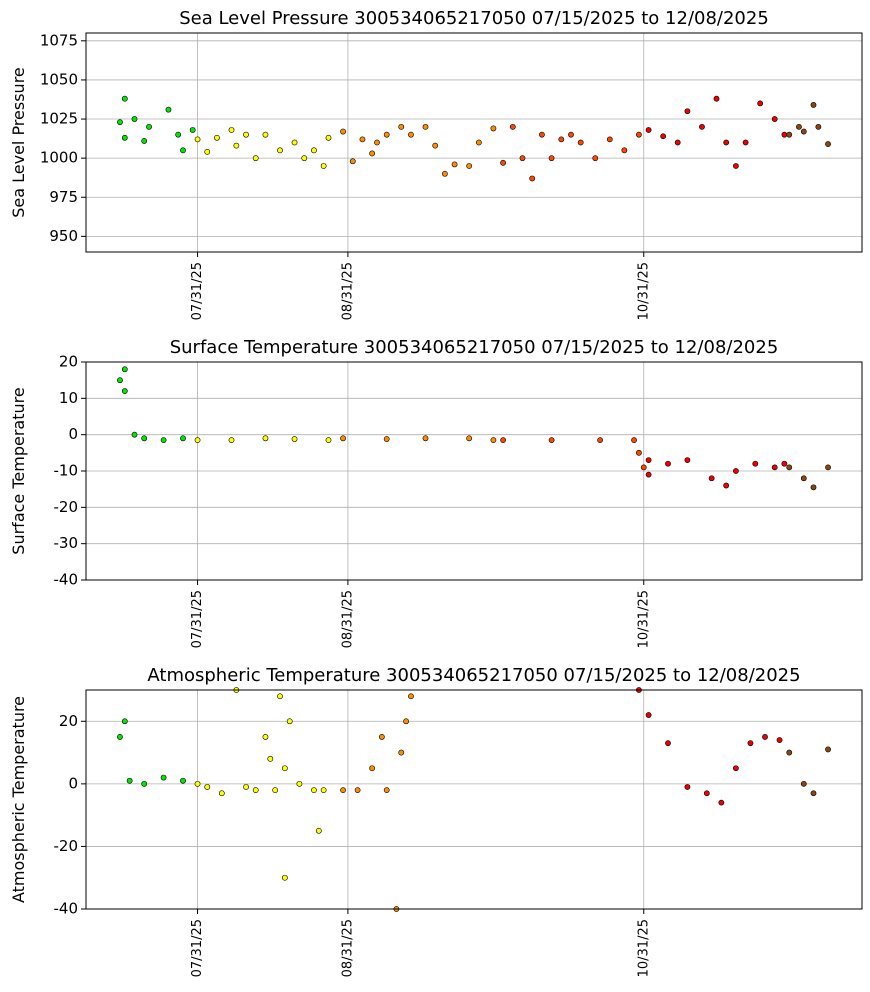 This screenshot has height=992, width=870. I want to click on x-tick-label: 08/31/25, so click(347, 619).